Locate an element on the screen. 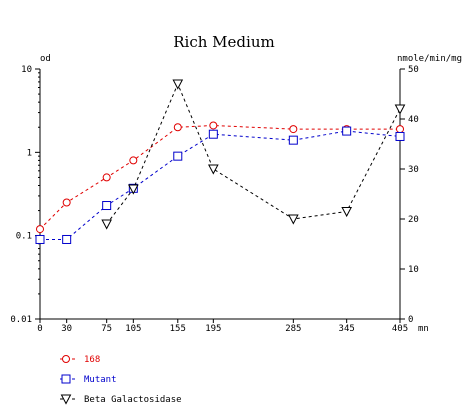 Image resolution: width=472 pixels, height=405 pixels. legend-item: Mutant is located at coordinates (88, 379).